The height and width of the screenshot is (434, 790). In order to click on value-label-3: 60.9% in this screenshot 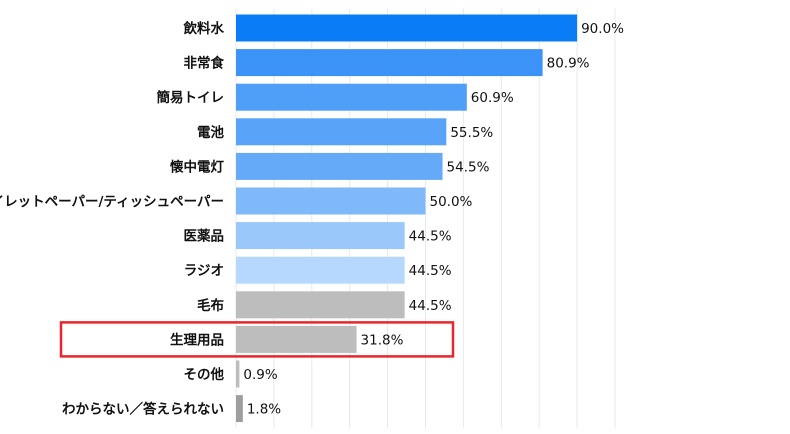, I will do `click(492, 98)`.